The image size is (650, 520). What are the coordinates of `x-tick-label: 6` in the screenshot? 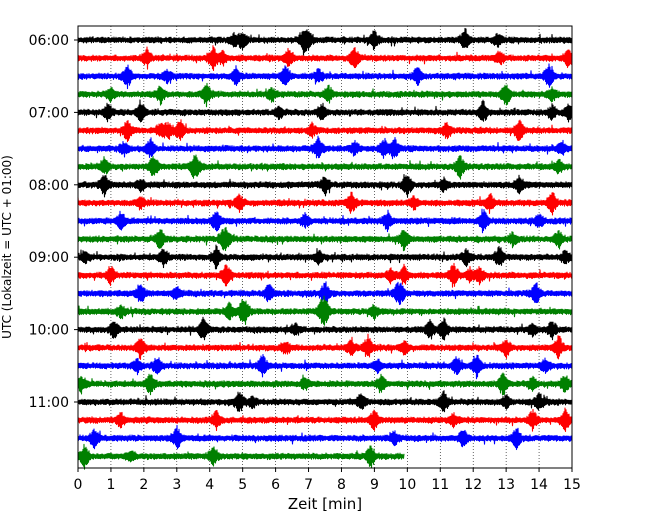 It's located at (275, 485).